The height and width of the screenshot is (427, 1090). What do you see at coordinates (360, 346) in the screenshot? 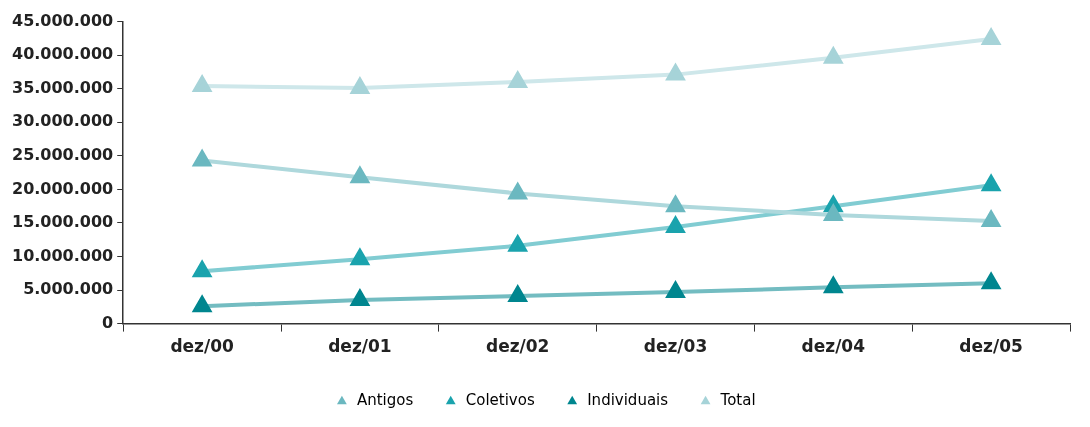
I see `x-tick-label: dez/01` at bounding box center [360, 346].